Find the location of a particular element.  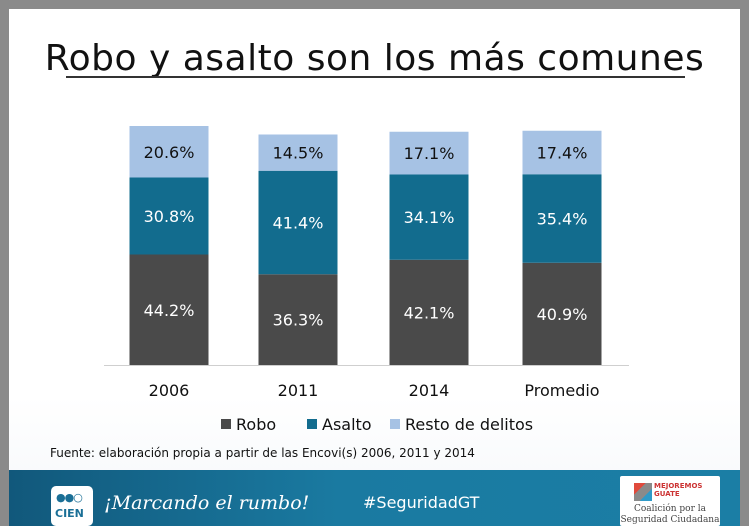

bar-segment-robo-2014 is located at coordinates (429, 312).